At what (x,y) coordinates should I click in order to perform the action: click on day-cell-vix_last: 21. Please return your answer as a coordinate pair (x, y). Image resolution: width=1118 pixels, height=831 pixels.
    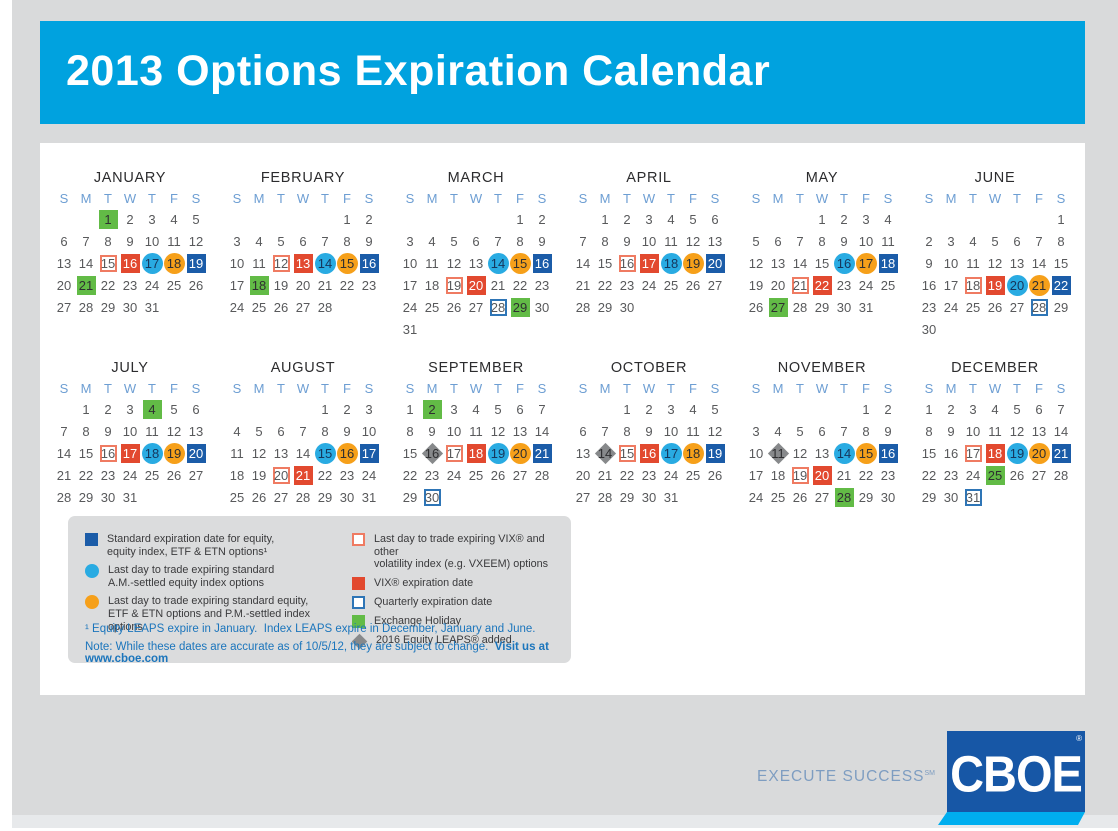
    Looking at the image, I should click on (800, 285).